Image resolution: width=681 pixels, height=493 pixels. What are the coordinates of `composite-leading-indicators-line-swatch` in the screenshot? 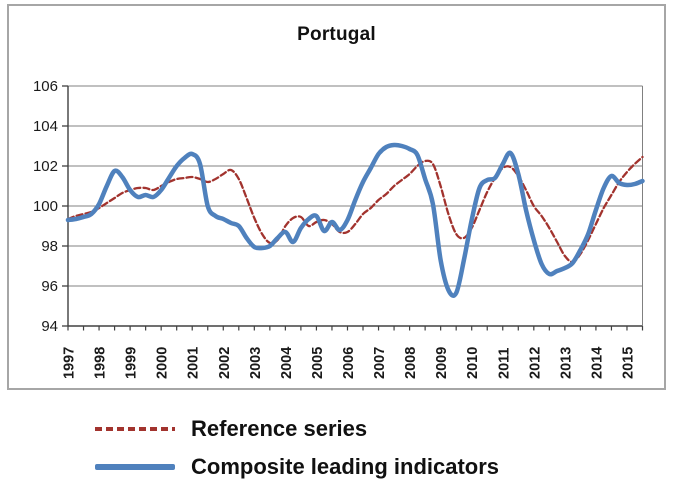 It's located at (135, 467).